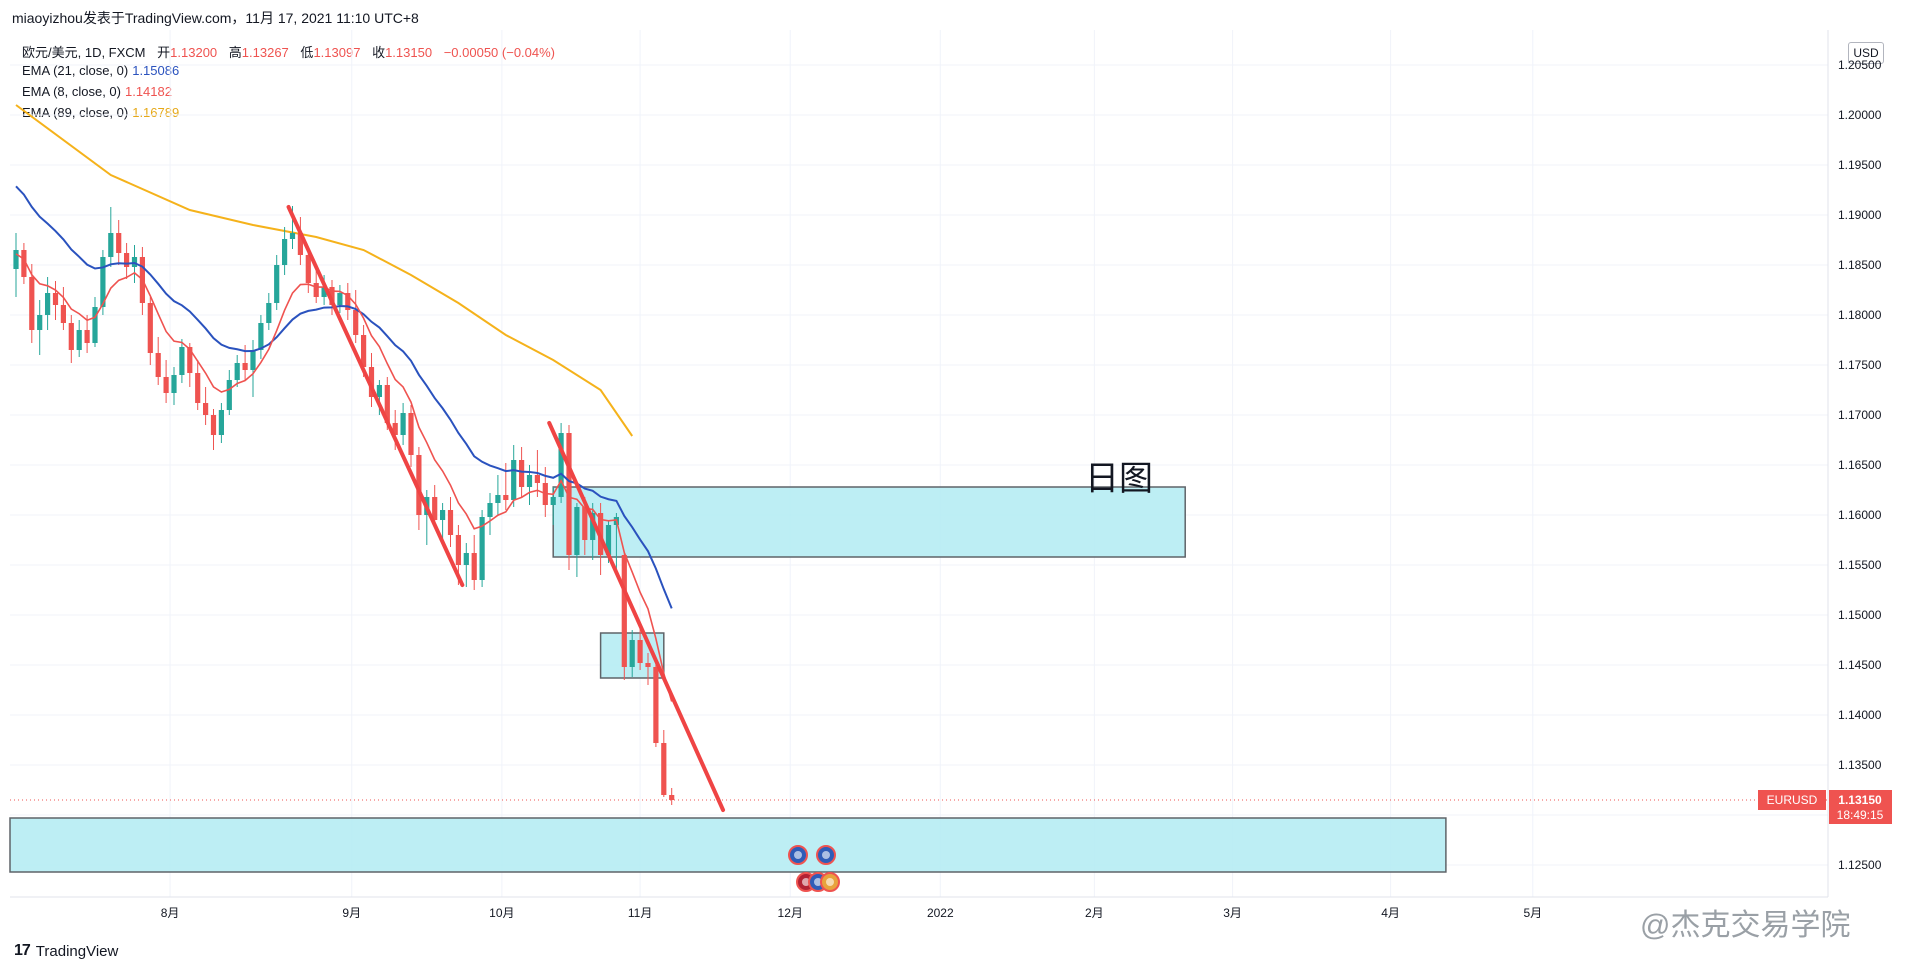 This screenshot has height=973, width=1920. I want to click on currency-button: USD, so click(1866, 53).